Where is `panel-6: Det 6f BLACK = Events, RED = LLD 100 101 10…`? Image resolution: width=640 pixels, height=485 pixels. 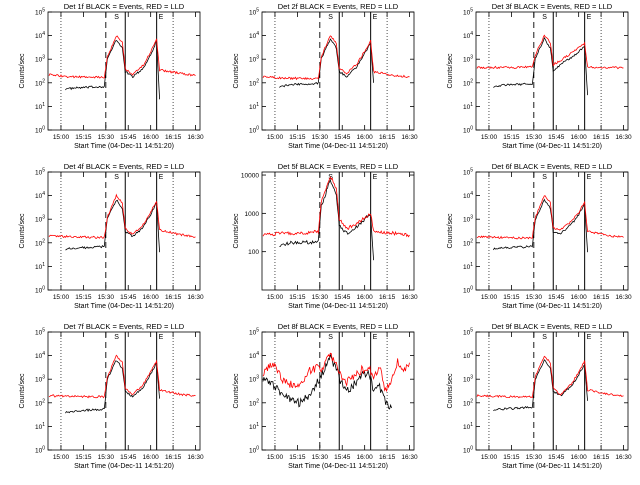 panel-6: Det 6f BLACK = Events, RED = LLD 100 101 10… is located at coordinates (539, 236).